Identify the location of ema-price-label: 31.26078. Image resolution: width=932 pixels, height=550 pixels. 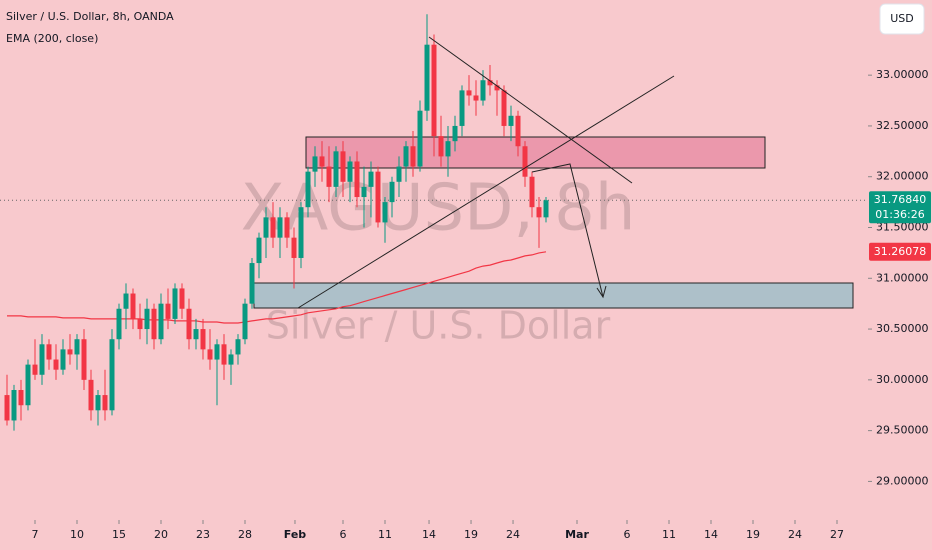
(900, 251).